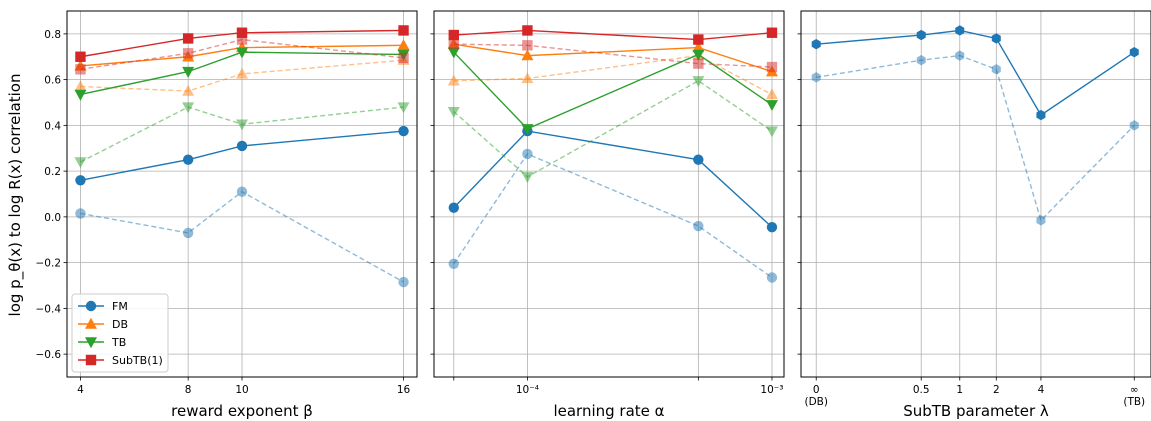  What do you see at coordinates (52, 218) in the screenshot?
I see `y-tick-label: 0.0` at bounding box center [52, 218].